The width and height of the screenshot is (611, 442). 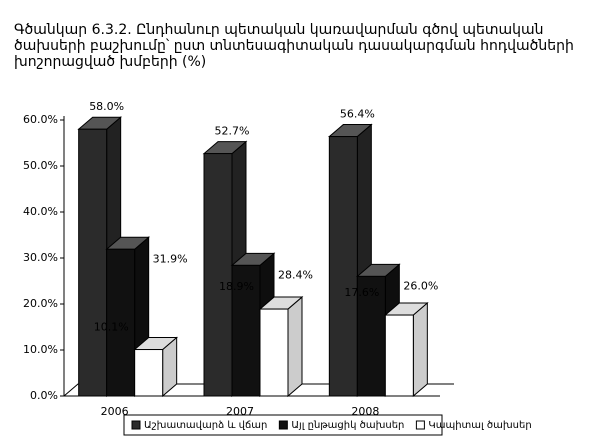 What do you see at coordinates (106, 106) in the screenshot?
I see `value-label: 58.0%` at bounding box center [106, 106].